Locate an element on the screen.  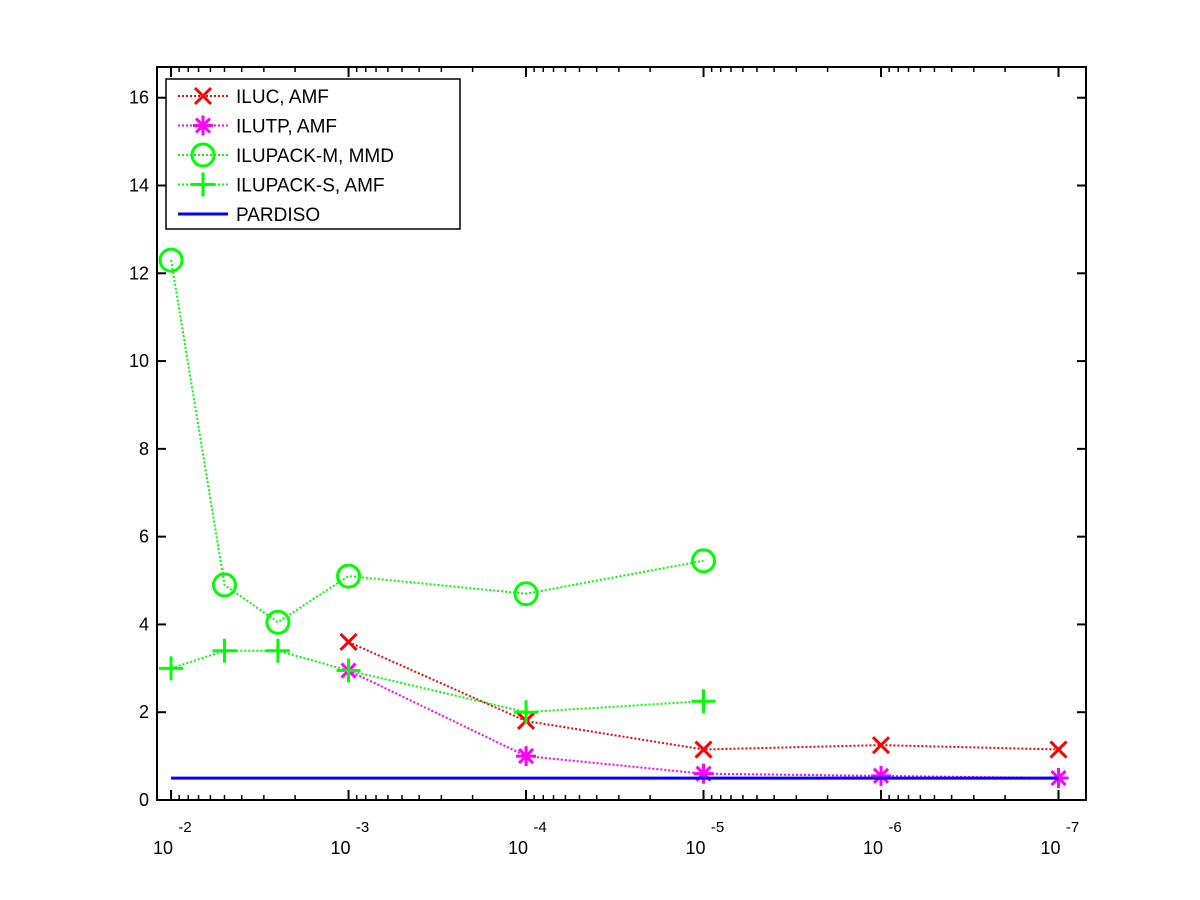
series-iluc-amf is located at coordinates (703, 695).